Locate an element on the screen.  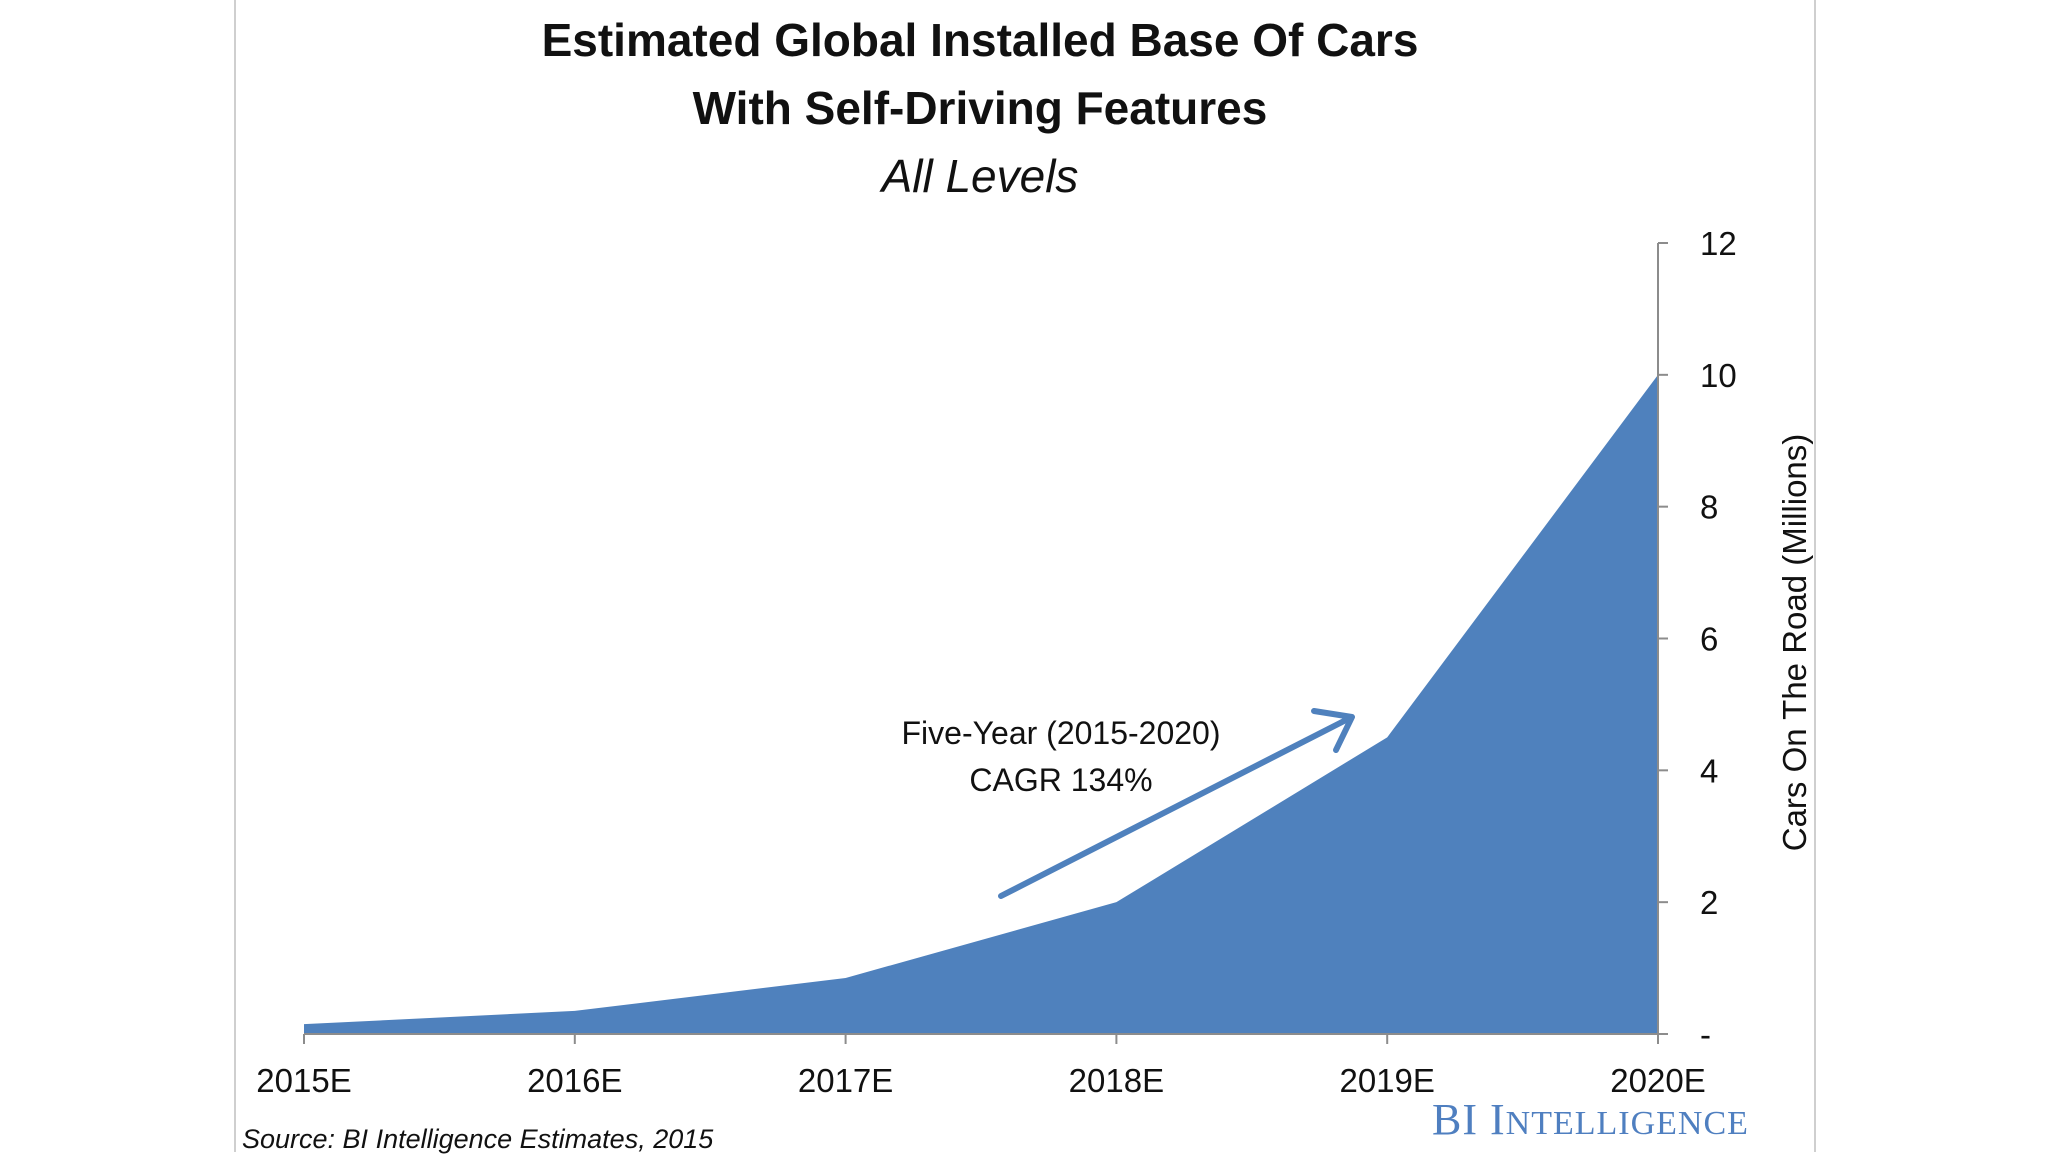
annotation-line-2: CAGR 134% is located at coordinates (1060, 780).